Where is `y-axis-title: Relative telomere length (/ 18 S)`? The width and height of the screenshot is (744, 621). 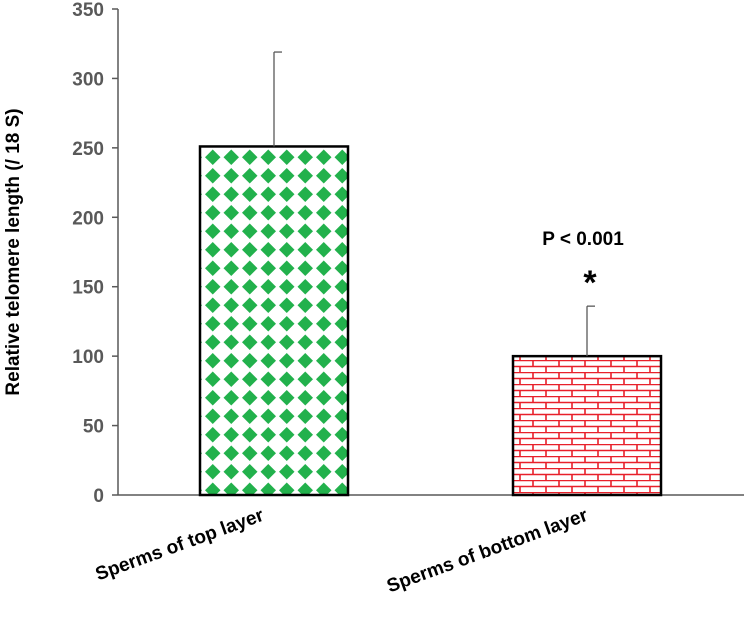 y-axis-title: Relative telomere length (/ 18 S) is located at coordinates (13, 251).